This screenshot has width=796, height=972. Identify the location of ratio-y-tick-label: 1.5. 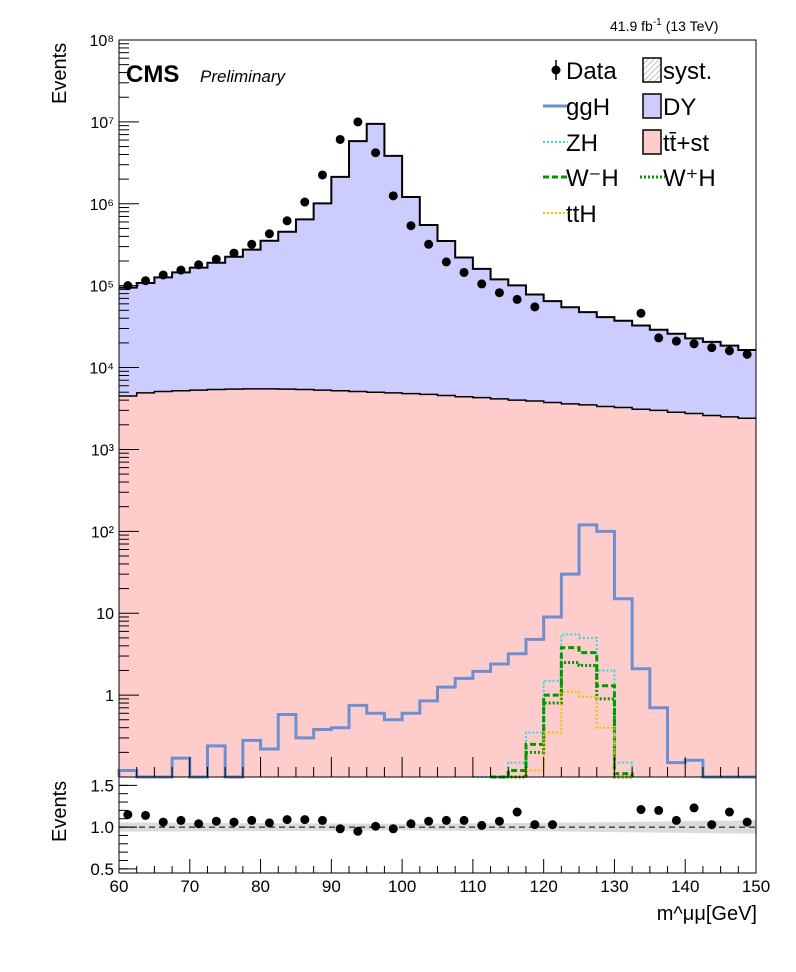
(102, 785).